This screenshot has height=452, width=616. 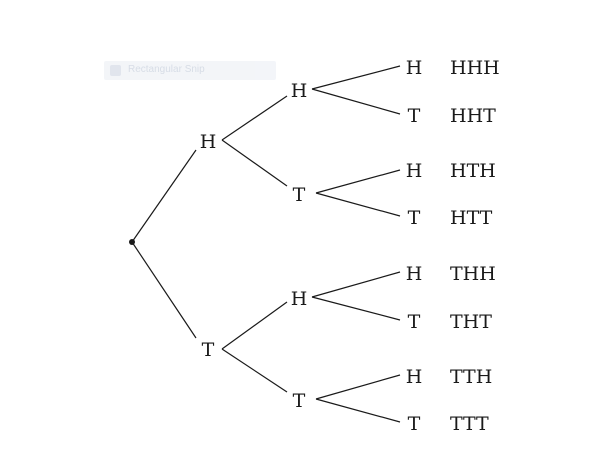 I want to click on node-label-h: H, so click(x=208, y=142).